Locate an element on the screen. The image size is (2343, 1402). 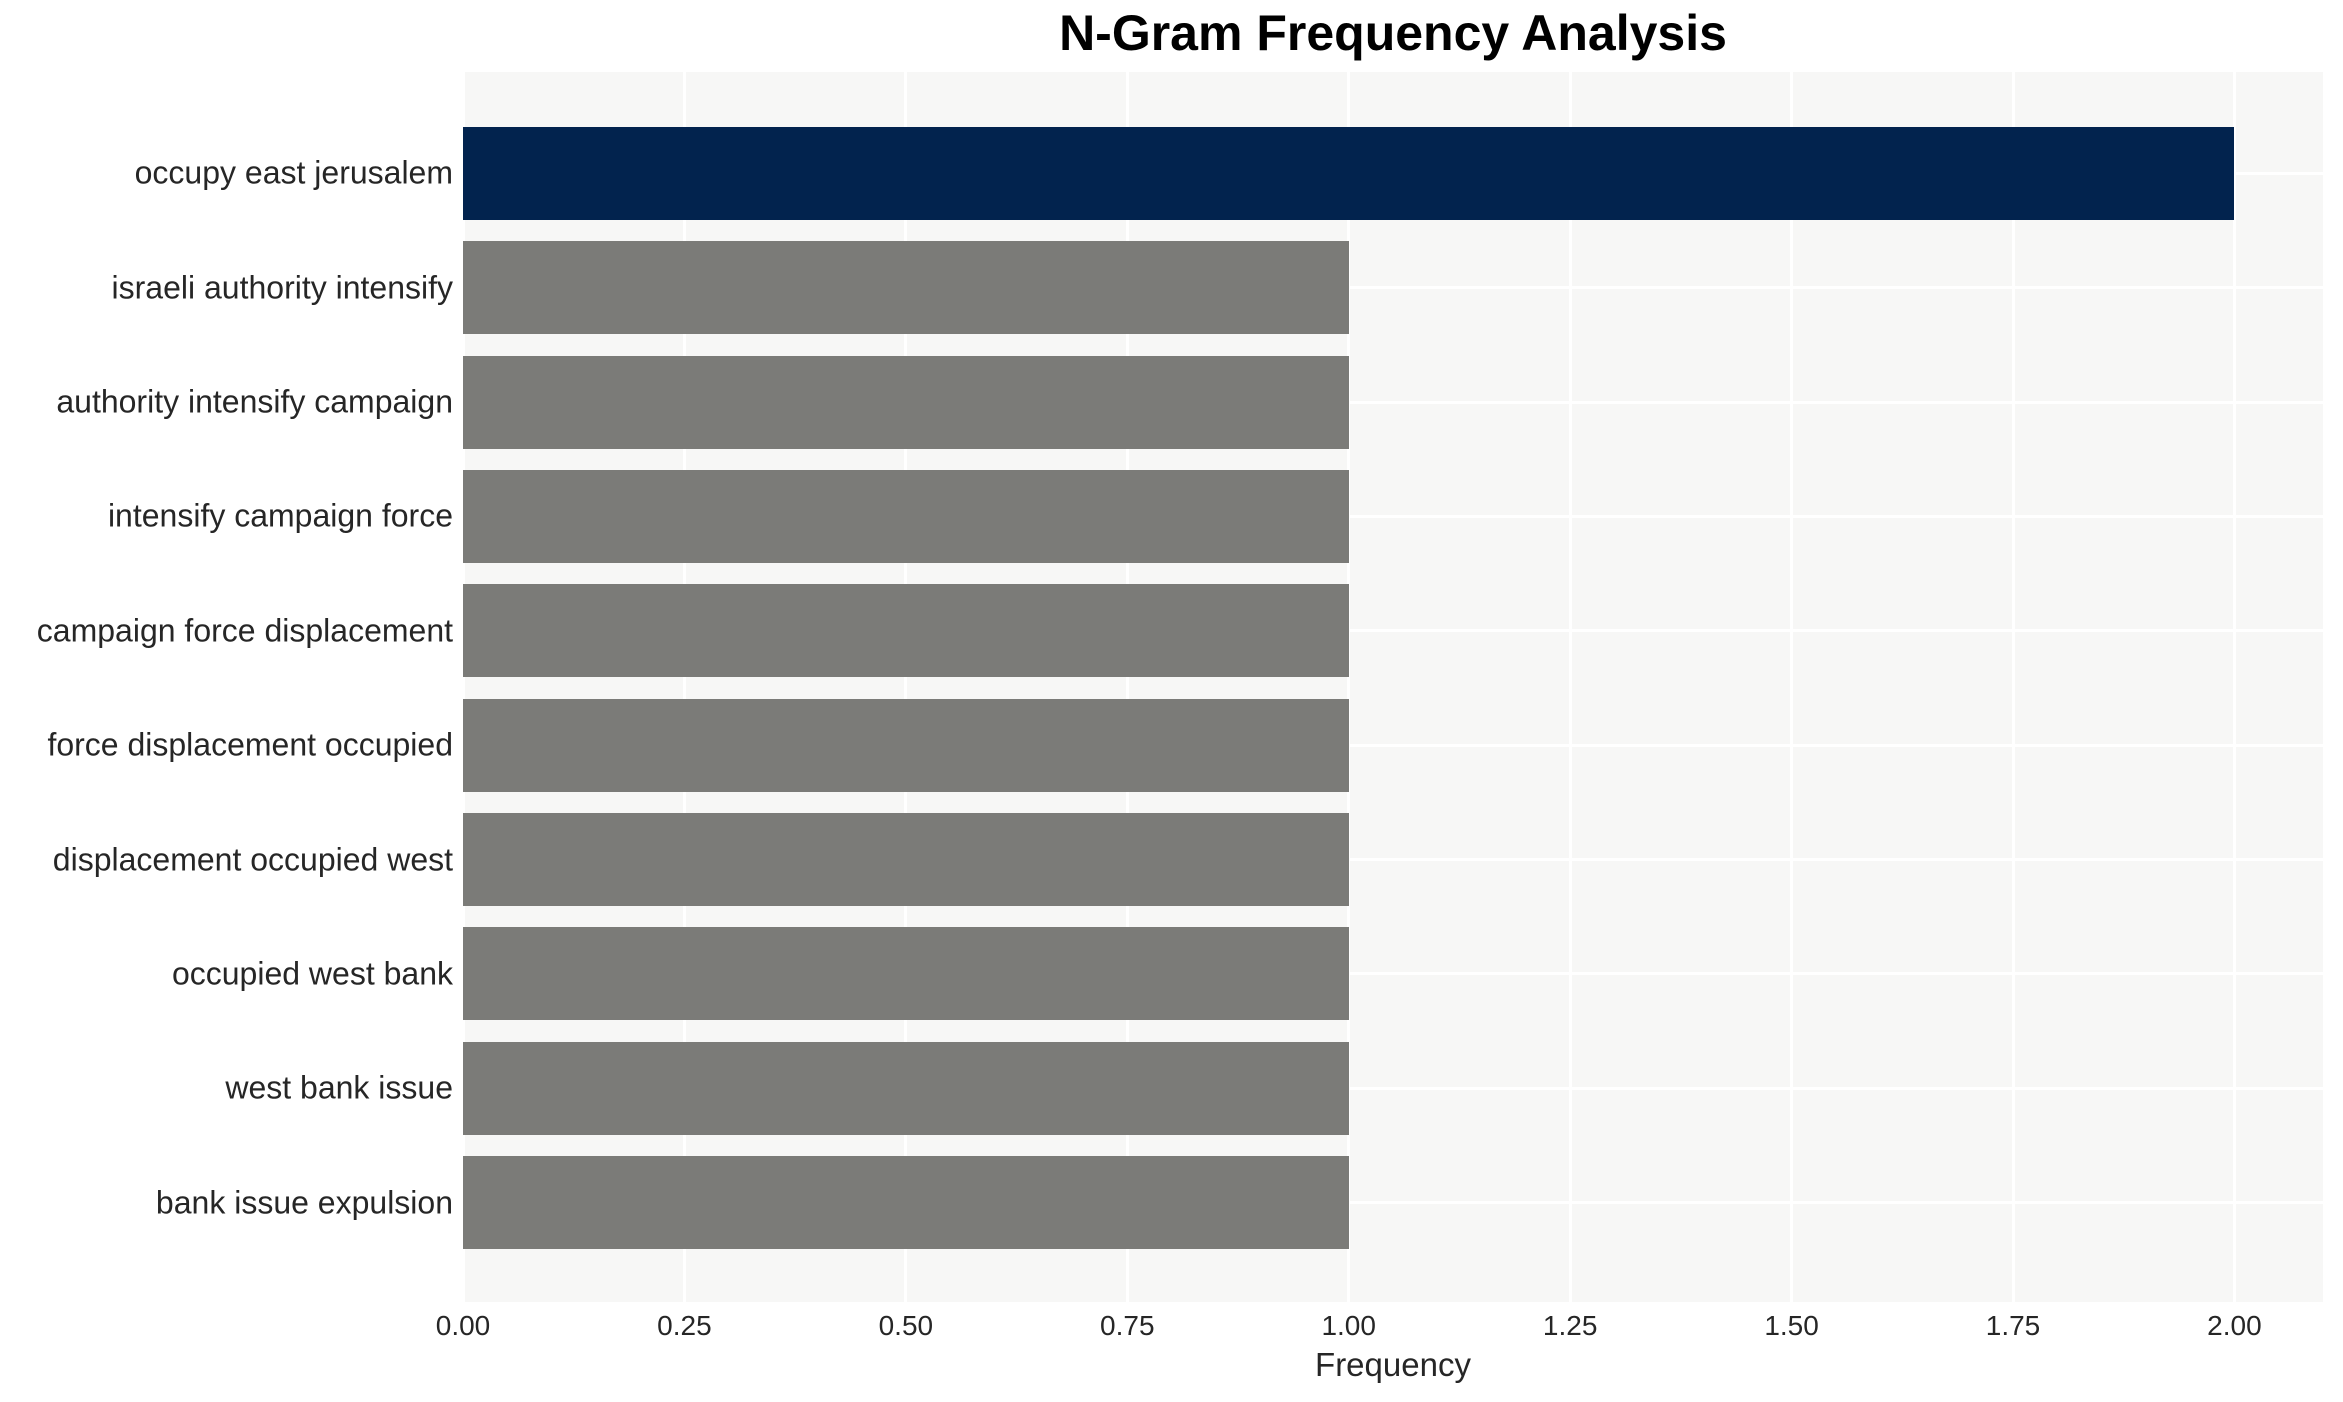
y-tick-label: authority intensify campaign is located at coordinates (254, 401).